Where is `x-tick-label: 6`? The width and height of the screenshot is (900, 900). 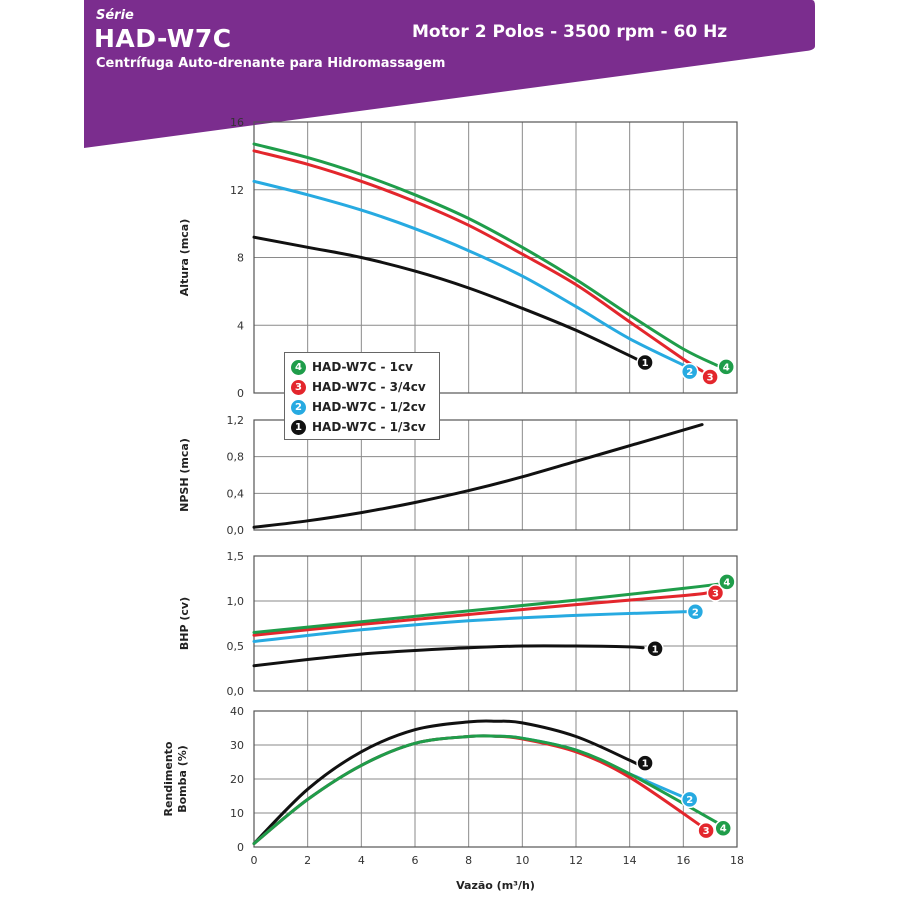 x-tick-label: 6 is located at coordinates (415, 860).